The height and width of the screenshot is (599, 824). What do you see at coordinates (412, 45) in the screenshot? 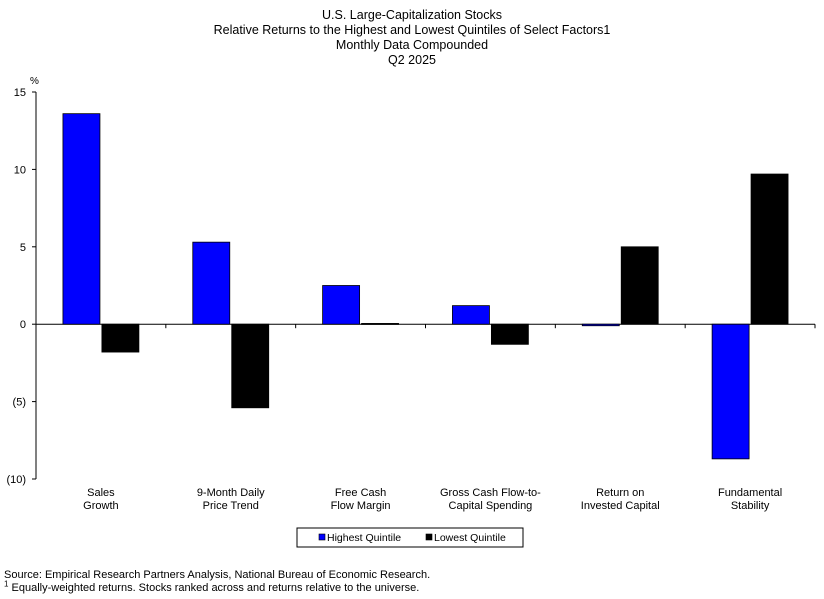
I see `chart-subtitle-2: Monthly Data Compounded` at bounding box center [412, 45].